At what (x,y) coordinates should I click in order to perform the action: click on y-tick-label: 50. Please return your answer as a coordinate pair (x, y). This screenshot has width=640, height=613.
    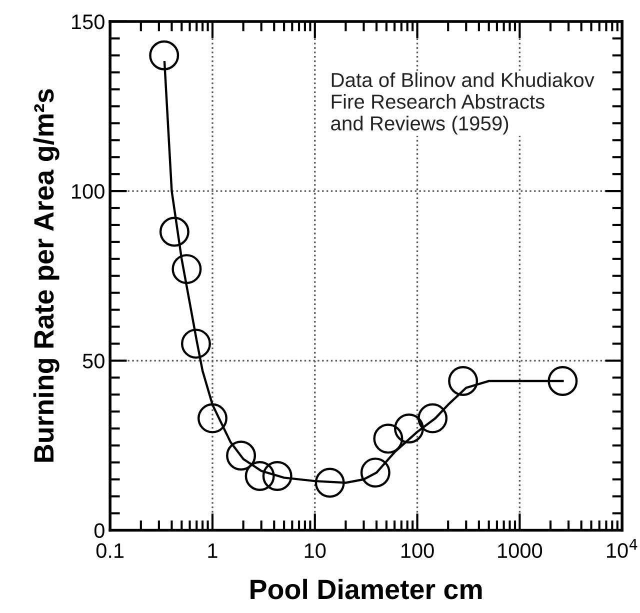
    Looking at the image, I should click on (93, 361).